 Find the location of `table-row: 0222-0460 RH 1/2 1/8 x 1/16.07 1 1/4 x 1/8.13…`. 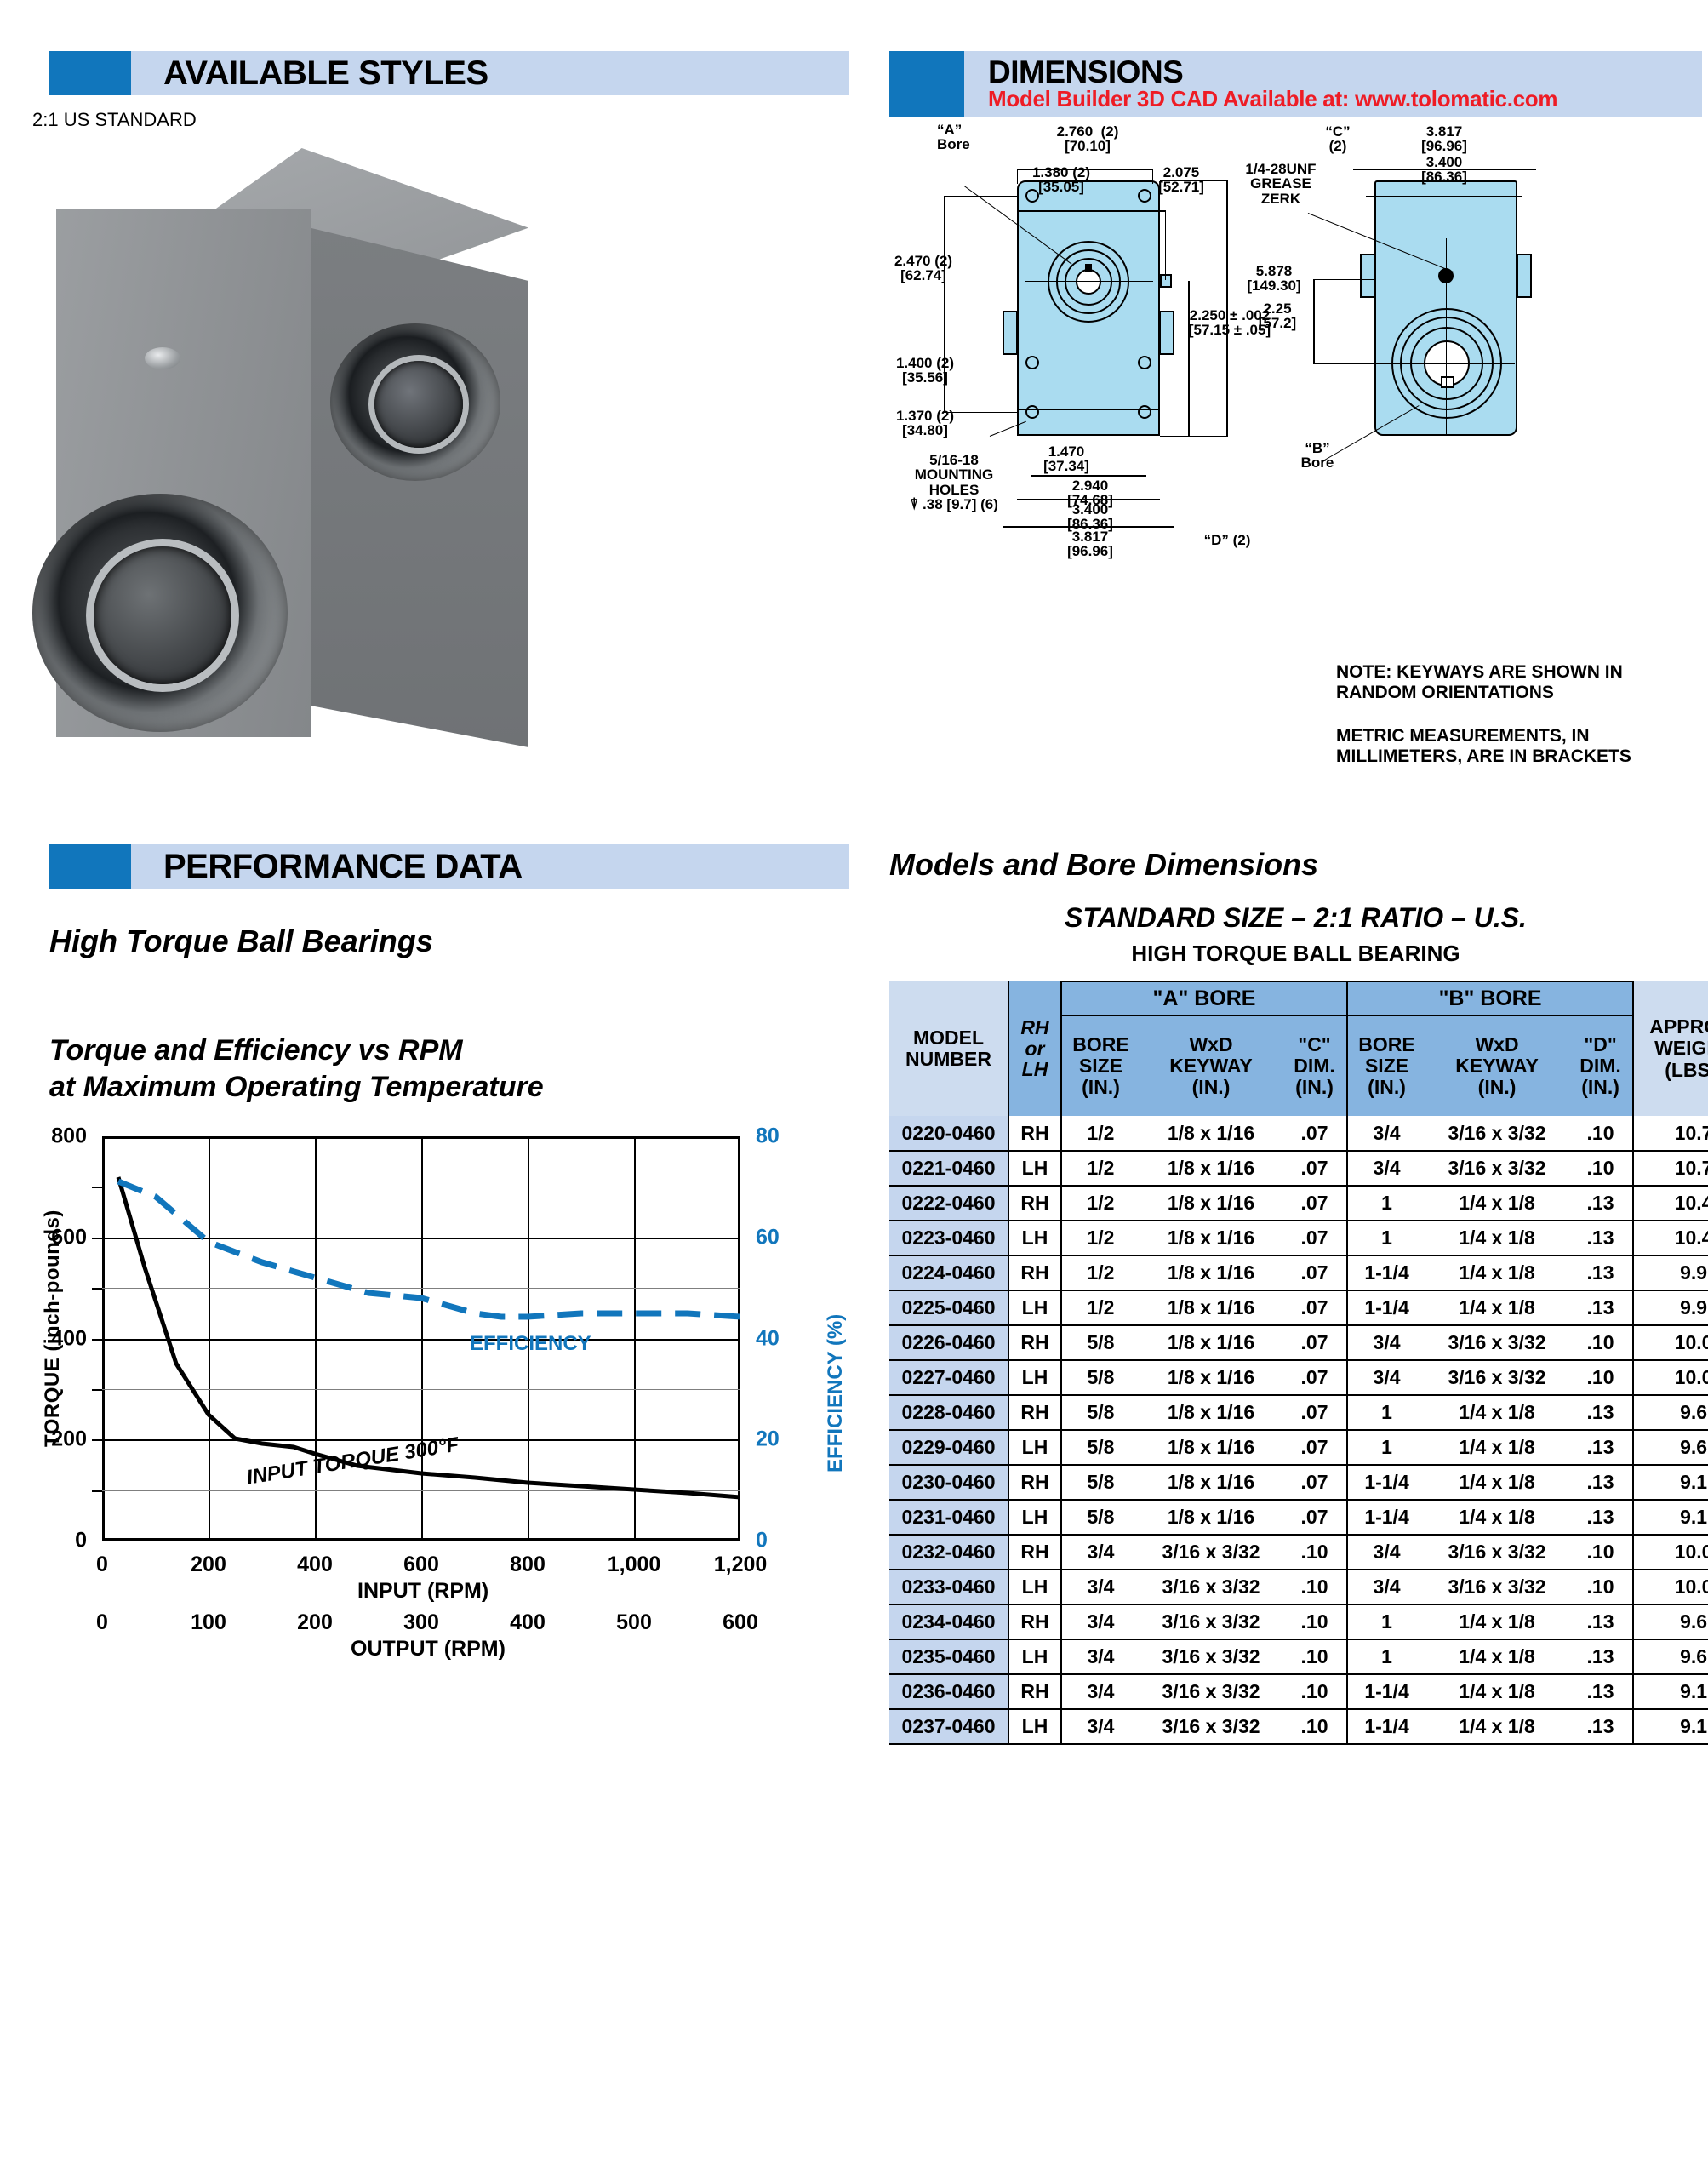

table-row: 0222-0460 RH 1/2 1/8 x 1/16.07 1 1/4 x 1/8.13… is located at coordinates (1298, 1204).